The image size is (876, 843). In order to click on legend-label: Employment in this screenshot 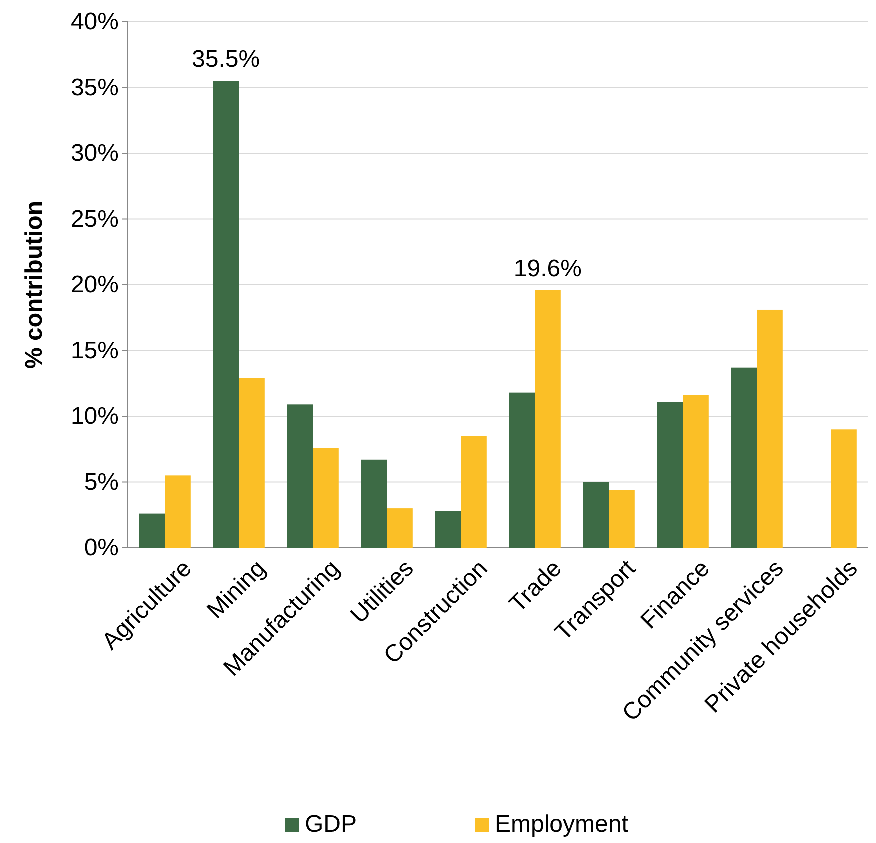, I will do `click(562, 824)`.